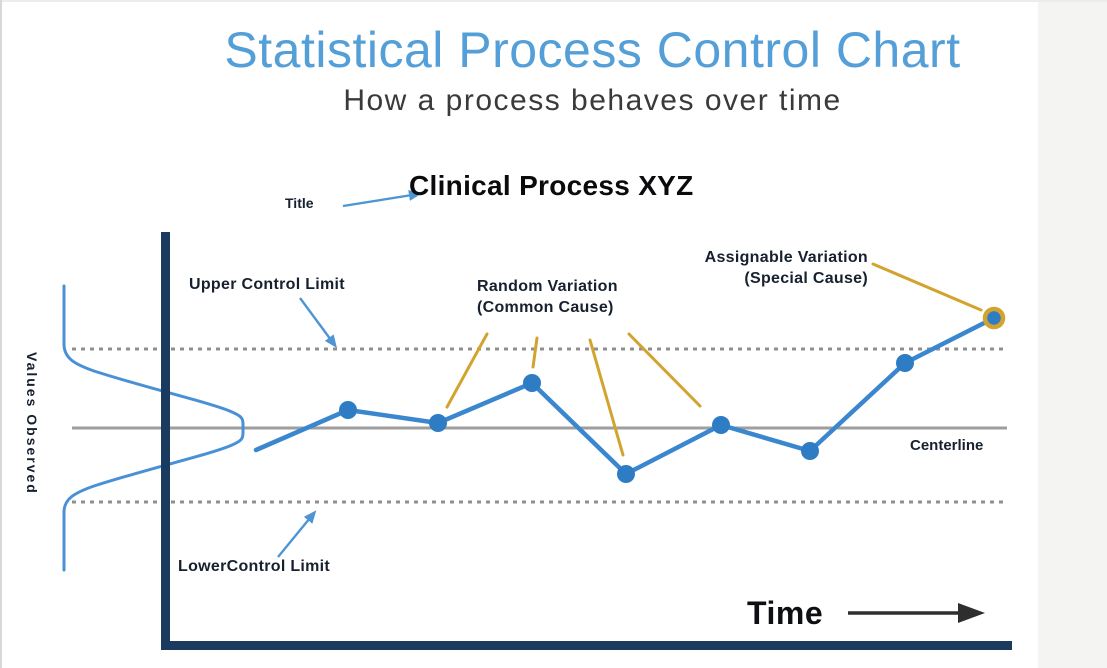  I want to click on assignable-variation-line1: Assignable Variation, so click(786, 257).